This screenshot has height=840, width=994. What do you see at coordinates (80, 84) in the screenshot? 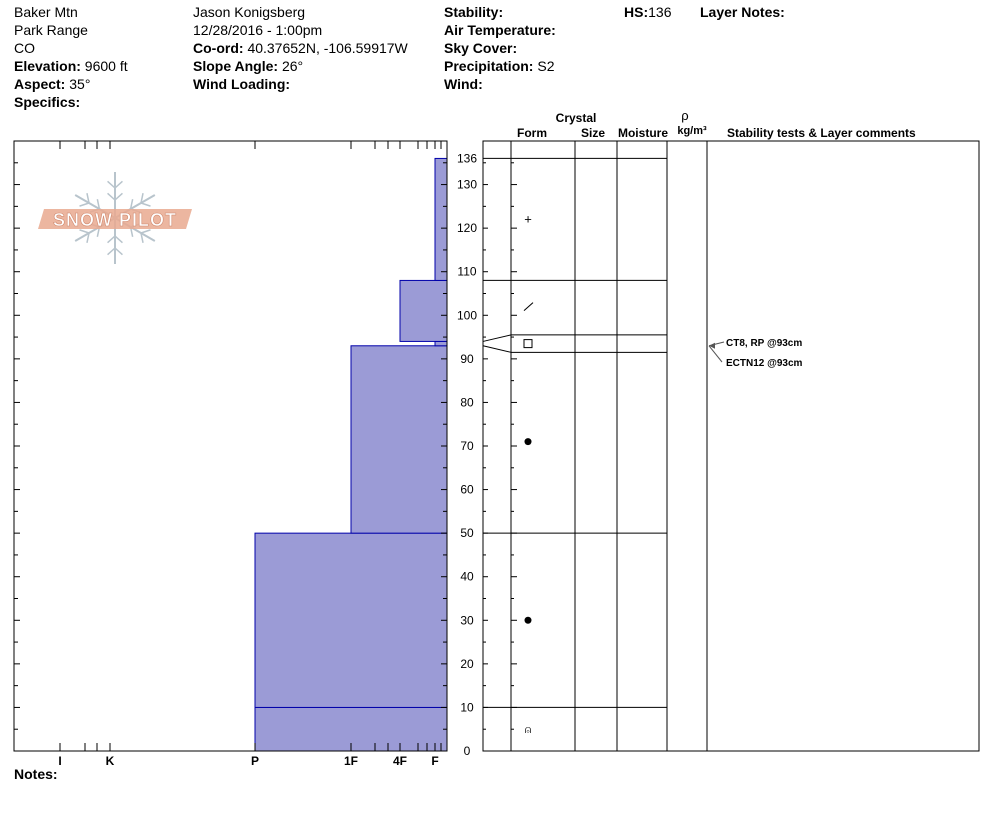
I see `aspect-value: 35°` at bounding box center [80, 84].